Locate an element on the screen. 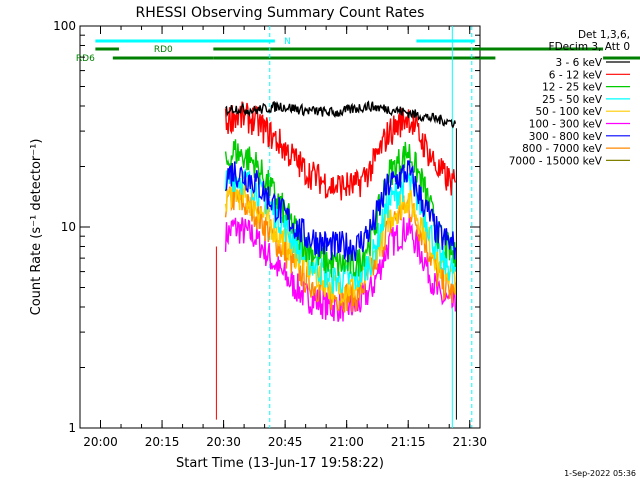 This screenshot has height=480, width=640. x-tick-label: 20:30 is located at coordinates (223, 442).